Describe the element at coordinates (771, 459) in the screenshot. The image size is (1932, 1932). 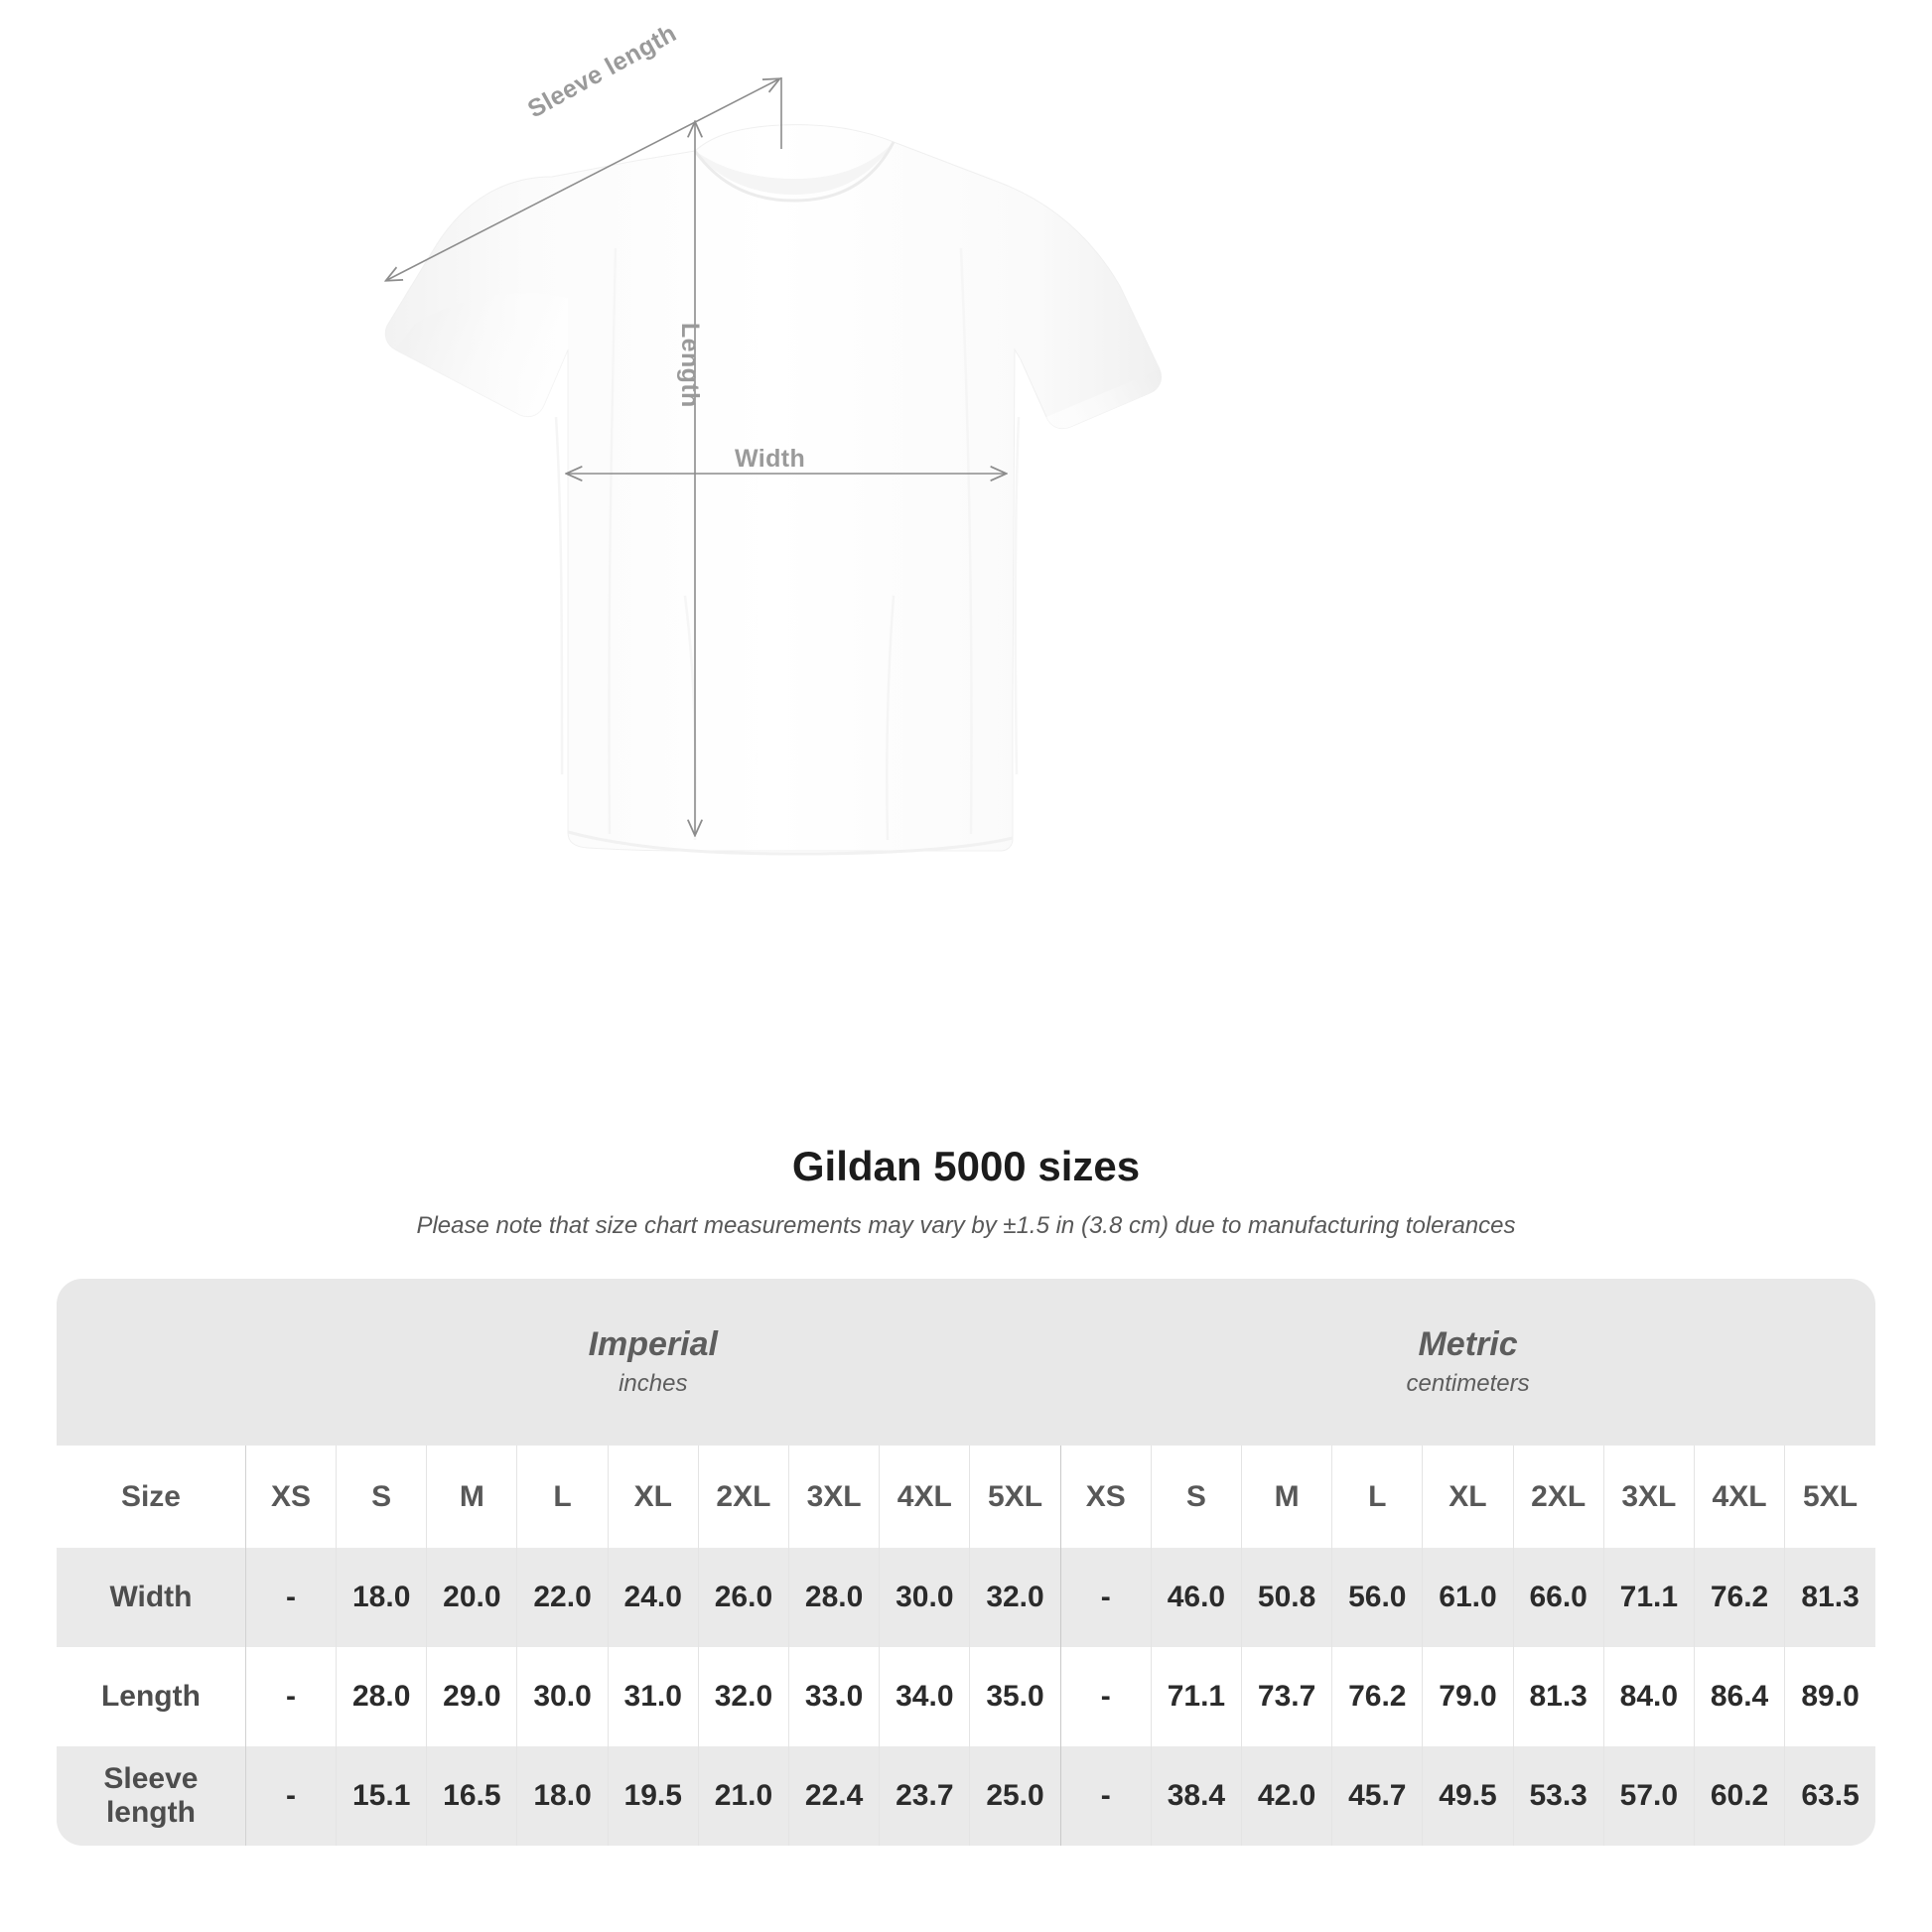
I see `width-annotation-label: Width` at that location.